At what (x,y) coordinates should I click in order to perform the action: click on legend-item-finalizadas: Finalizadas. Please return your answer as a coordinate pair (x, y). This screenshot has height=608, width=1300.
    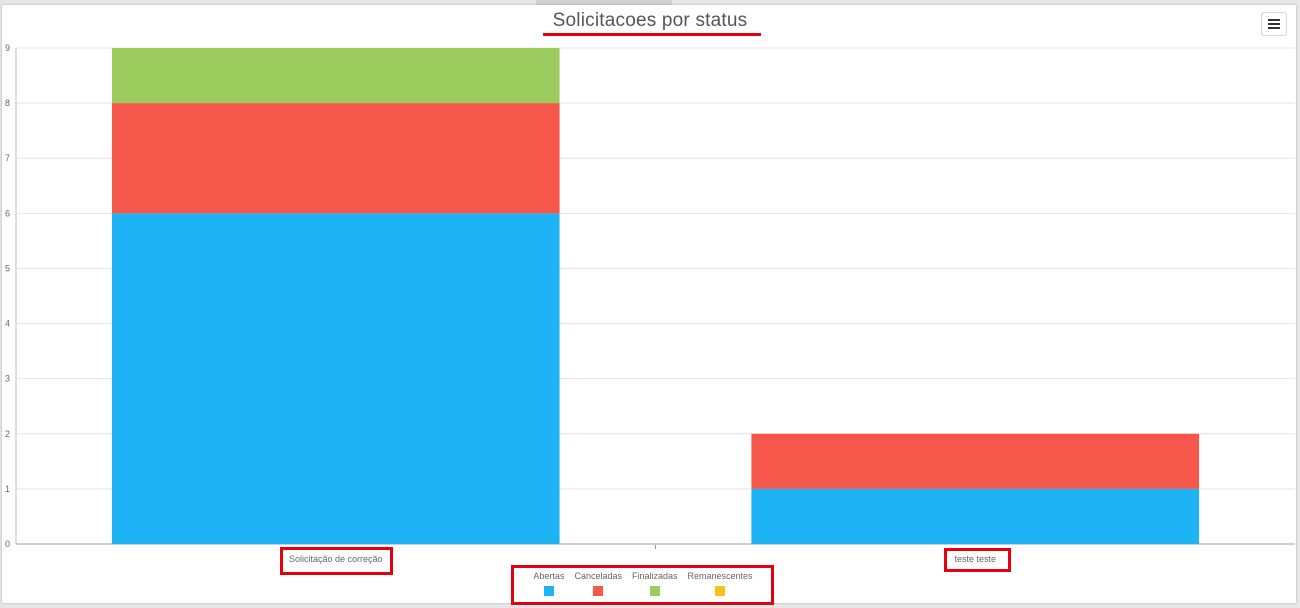
    Looking at the image, I should click on (655, 586).